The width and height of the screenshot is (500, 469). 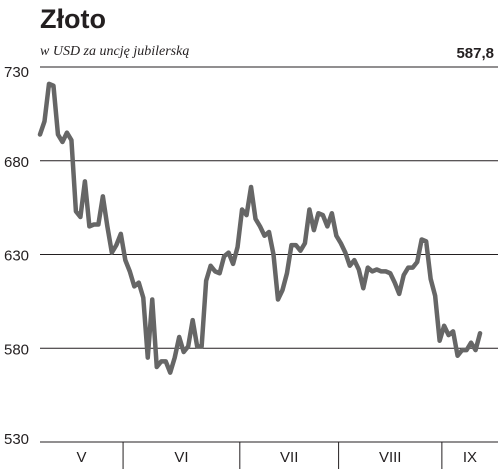 I want to click on y-tick-label-680: 680, so click(x=16, y=162).